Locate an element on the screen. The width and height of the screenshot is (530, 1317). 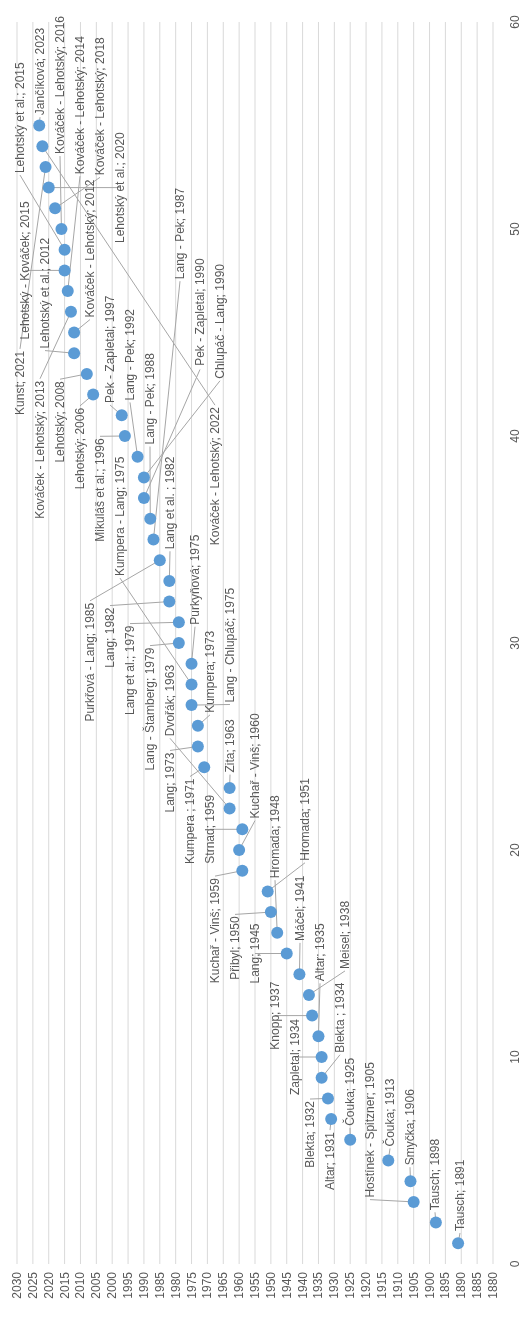
annotation: Lang - Štamberg; 1979 is located at coordinates (149, 709).